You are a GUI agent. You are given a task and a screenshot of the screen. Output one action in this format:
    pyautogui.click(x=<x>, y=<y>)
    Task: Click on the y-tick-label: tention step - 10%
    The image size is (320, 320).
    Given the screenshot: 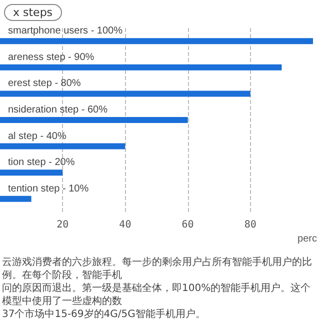 What is the action you would take?
    pyautogui.click(x=48, y=188)
    